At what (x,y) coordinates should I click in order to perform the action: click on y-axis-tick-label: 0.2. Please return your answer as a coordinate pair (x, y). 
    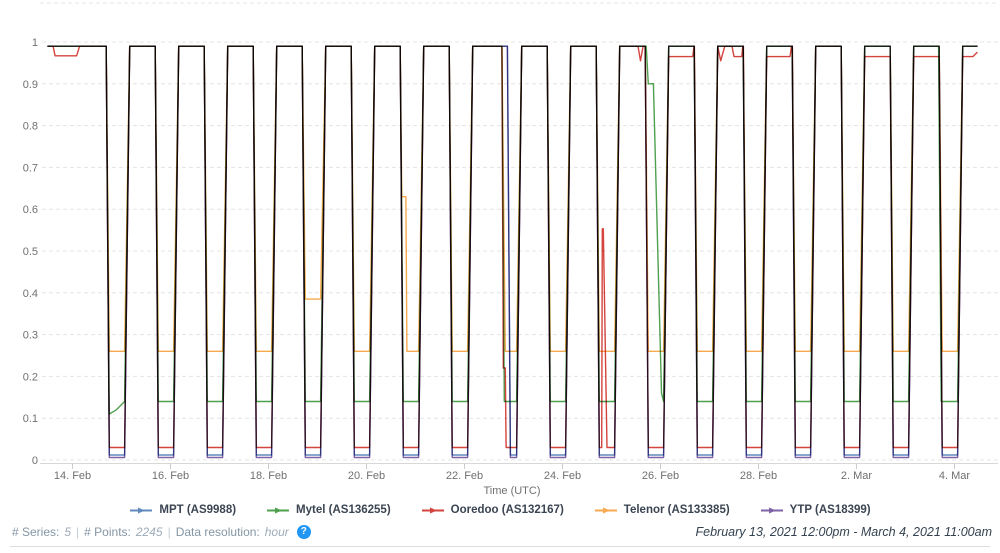
    Looking at the image, I should click on (30, 377).